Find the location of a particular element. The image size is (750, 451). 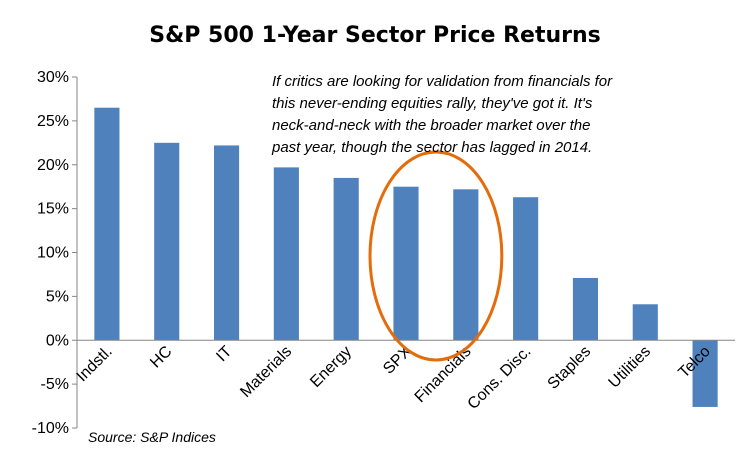

bar-energy is located at coordinates (346, 259).